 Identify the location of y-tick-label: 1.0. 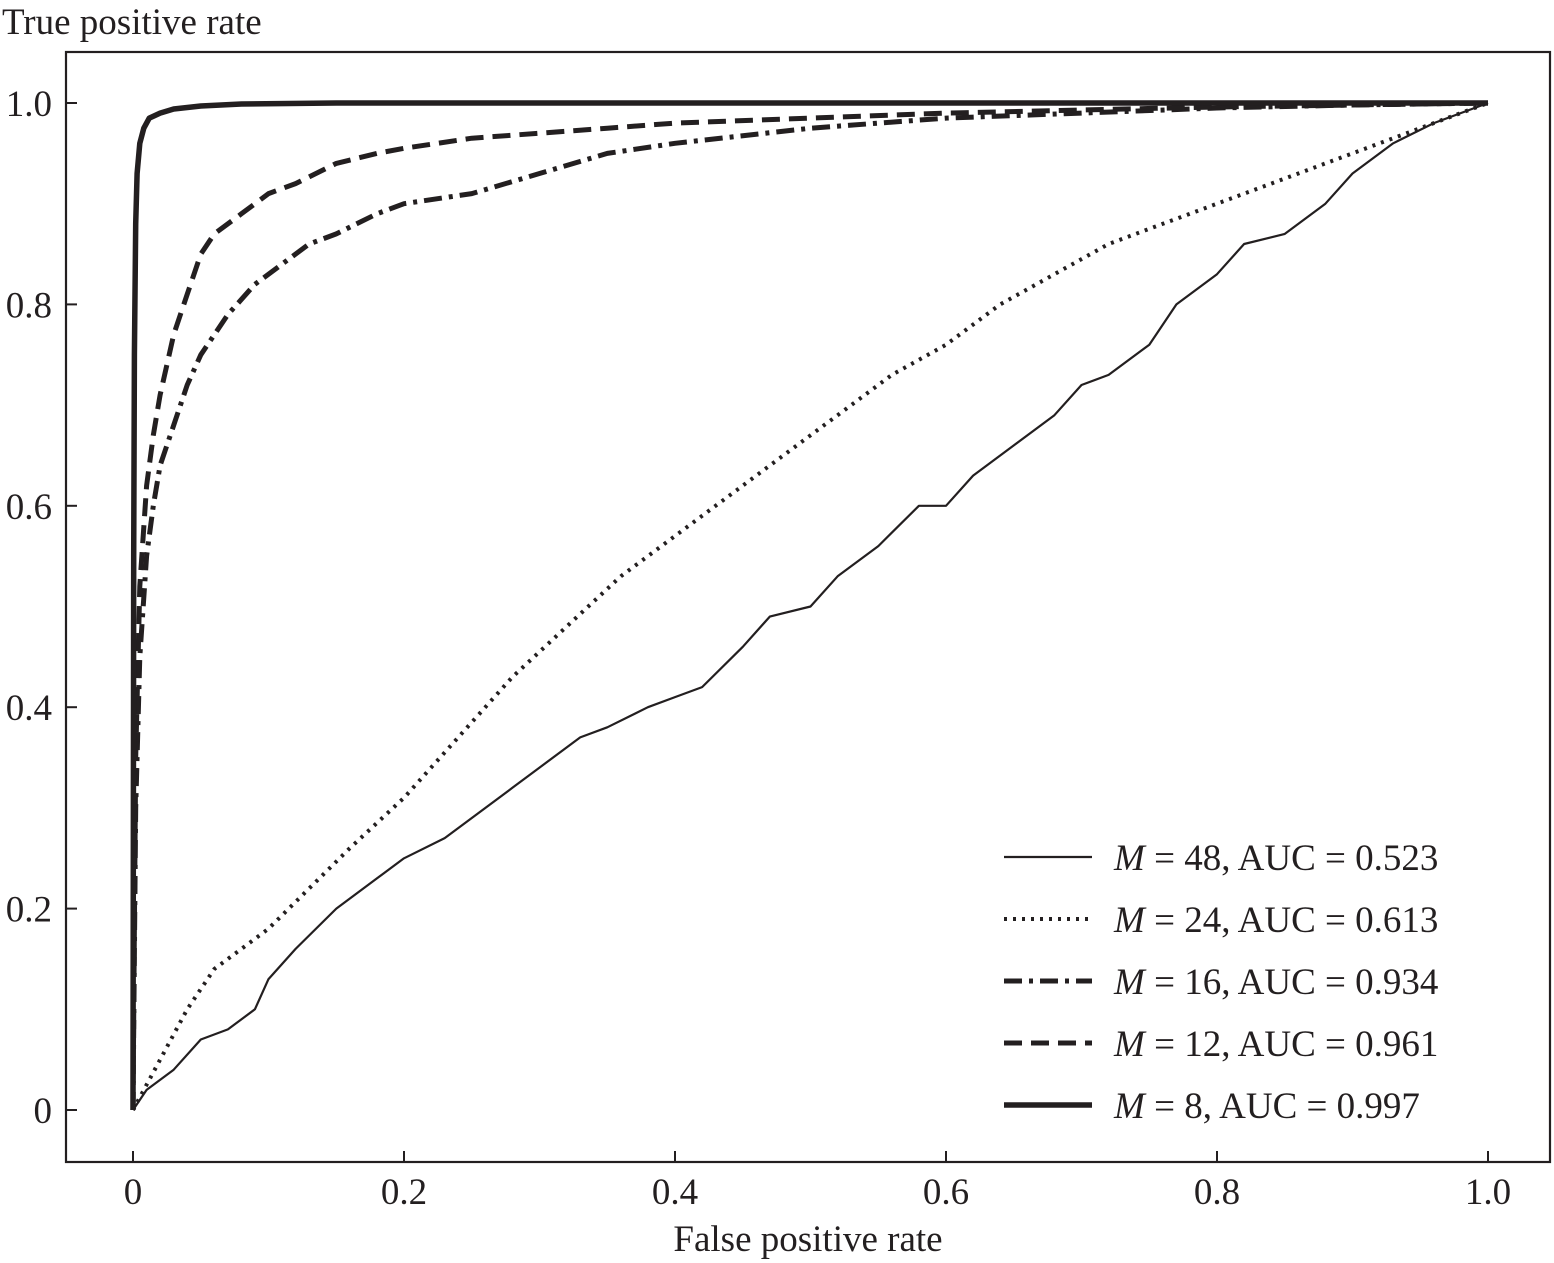
(29, 104).